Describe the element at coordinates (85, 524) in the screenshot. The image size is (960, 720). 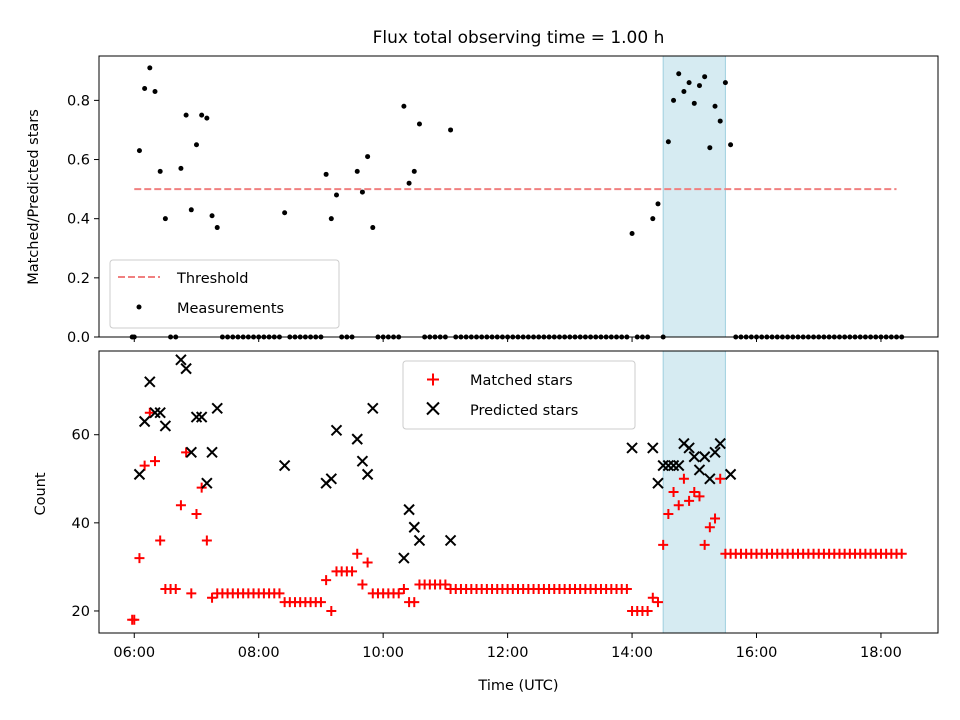
I see `bottom-panel-y-ticks: 20 40 60` at that location.